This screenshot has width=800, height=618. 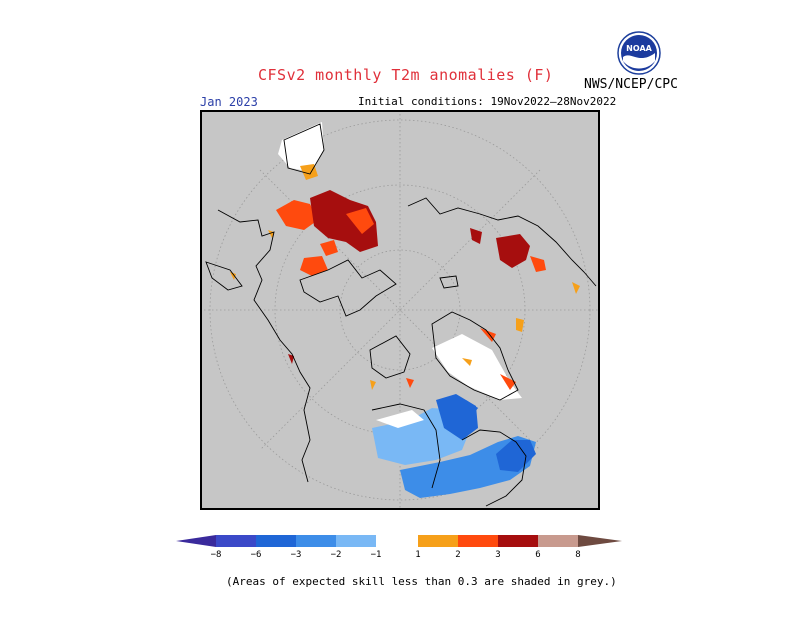 What do you see at coordinates (417, 555) in the screenshot?
I see `colorbar-tick: 1` at bounding box center [417, 555].